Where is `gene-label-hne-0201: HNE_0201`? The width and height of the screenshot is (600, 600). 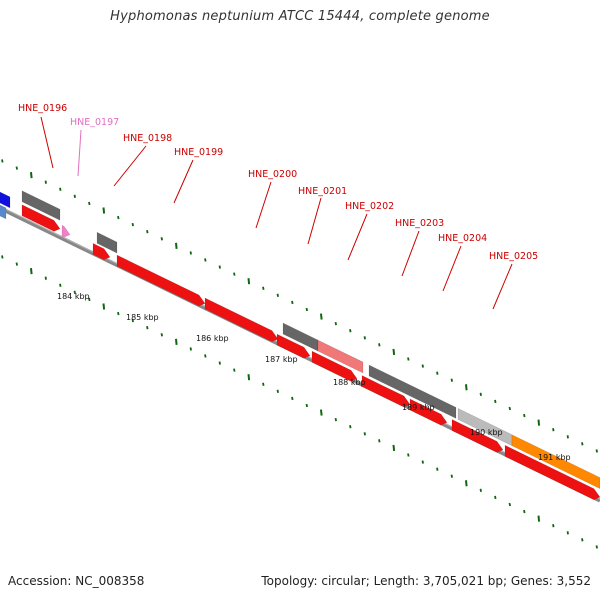
gene-label-hne-0201: HNE_0201 is located at coordinates (322, 191).